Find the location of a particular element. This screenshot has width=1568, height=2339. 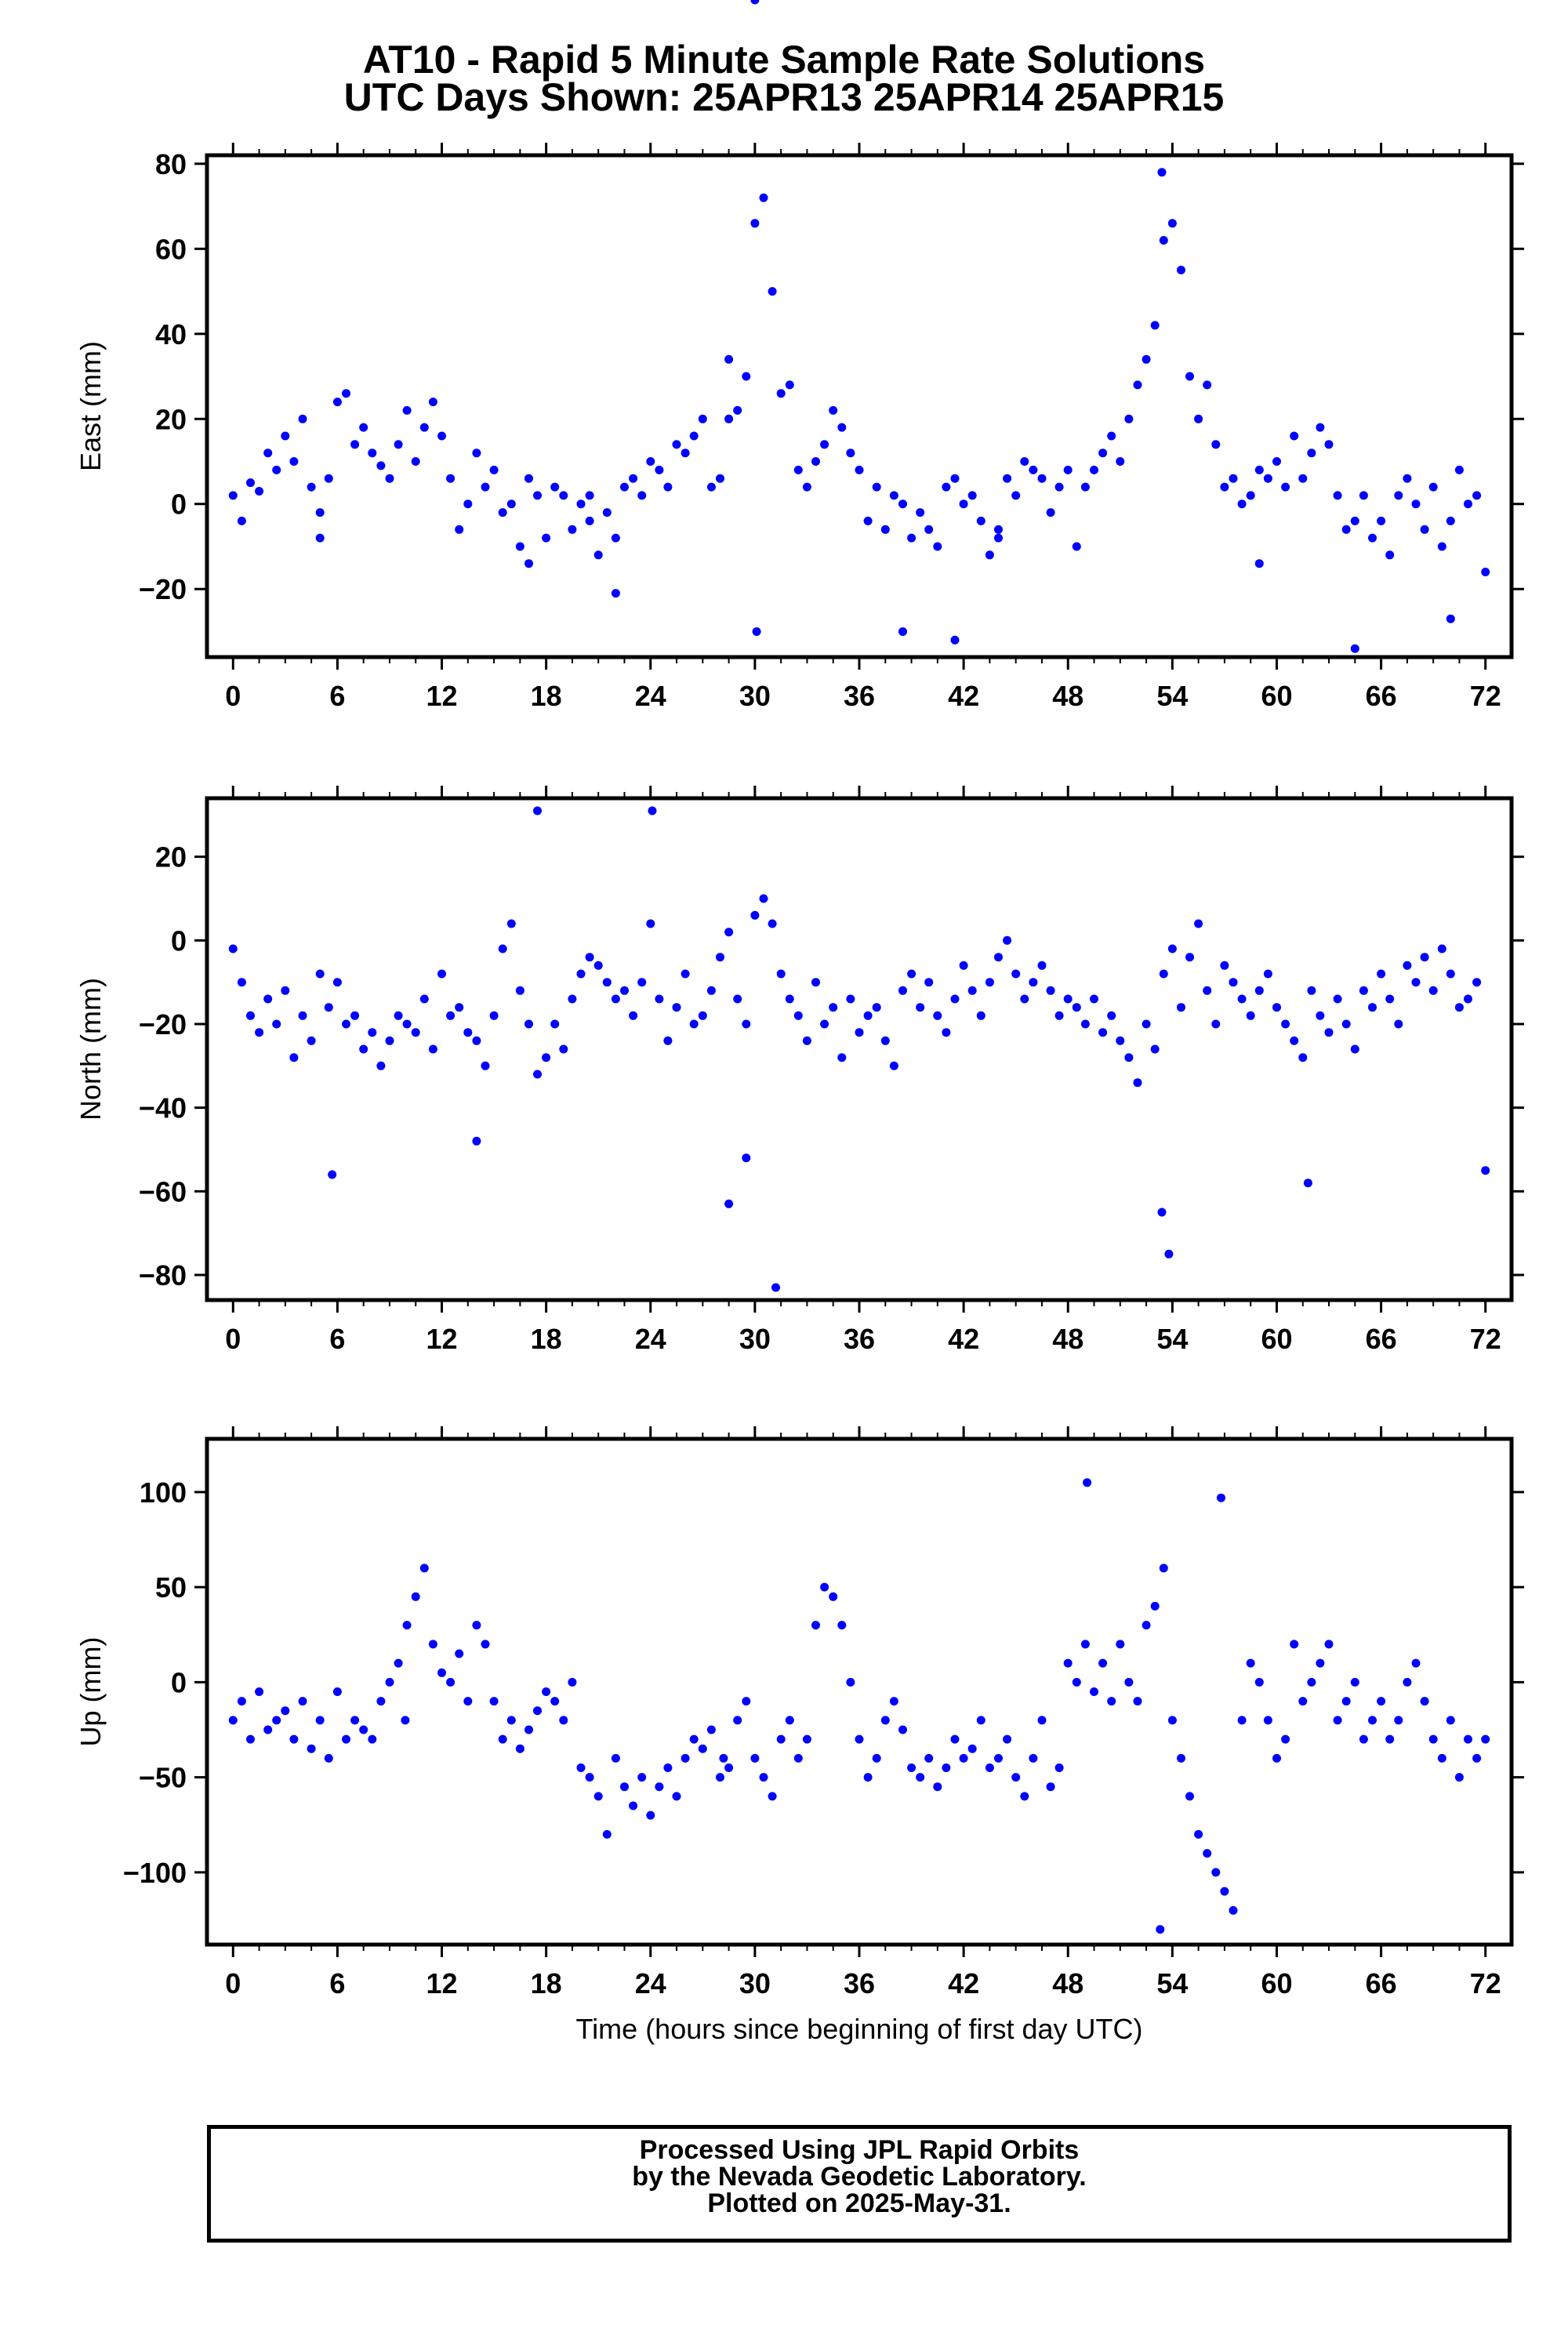

y-tick-label: −100 is located at coordinates (155, 1873).